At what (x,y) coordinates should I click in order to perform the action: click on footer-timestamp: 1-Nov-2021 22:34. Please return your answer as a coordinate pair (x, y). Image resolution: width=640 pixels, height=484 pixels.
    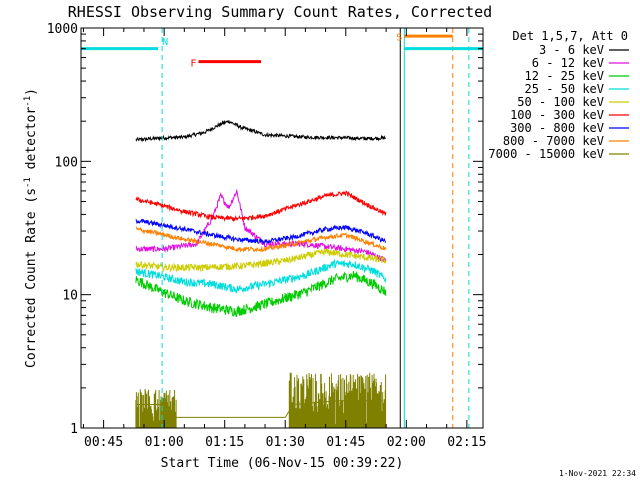
    Looking at the image, I should click on (597, 473).